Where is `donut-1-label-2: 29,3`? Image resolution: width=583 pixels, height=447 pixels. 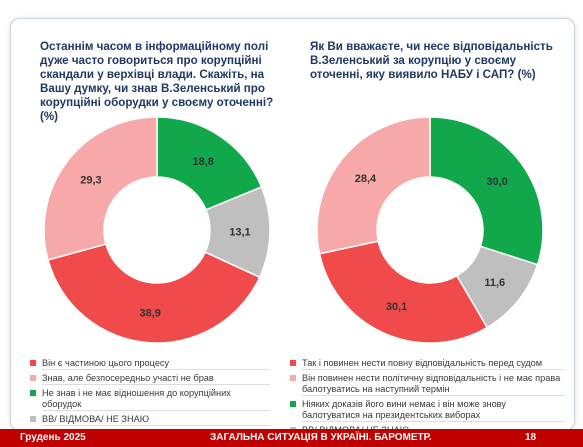
donut-1-label-2: 29,3 is located at coordinates (90, 181).